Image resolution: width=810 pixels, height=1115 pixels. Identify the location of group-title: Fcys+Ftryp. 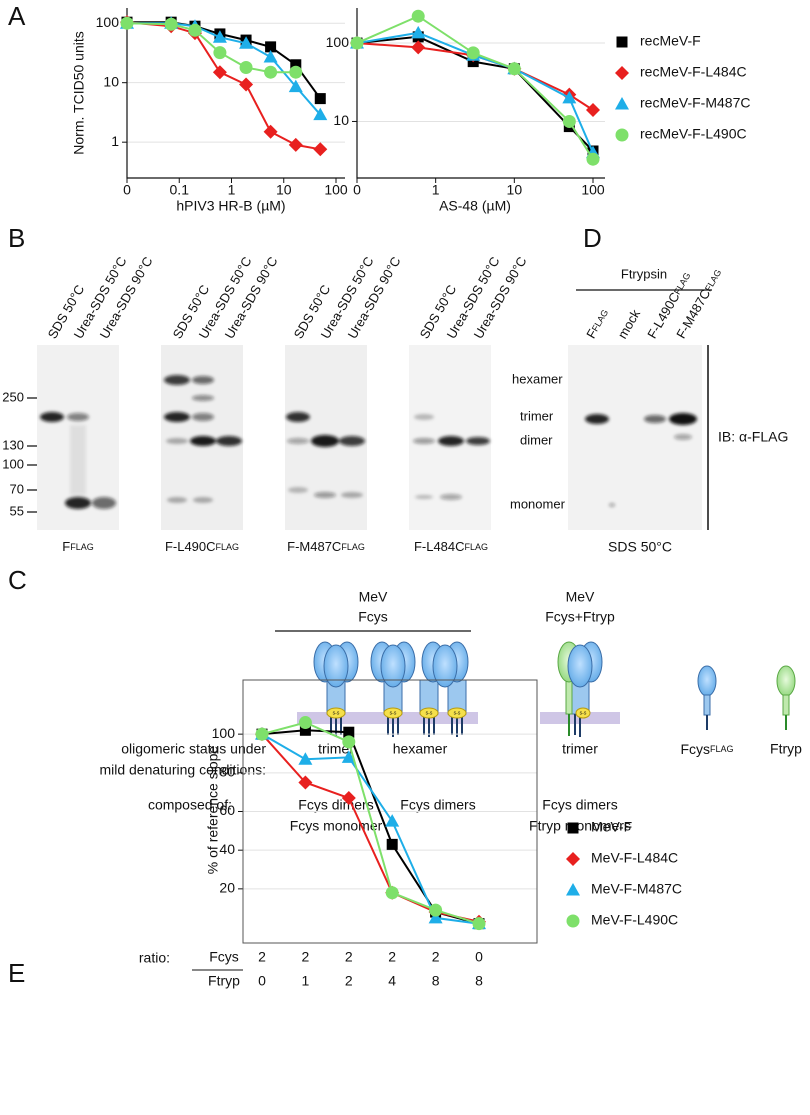
(580, 617).